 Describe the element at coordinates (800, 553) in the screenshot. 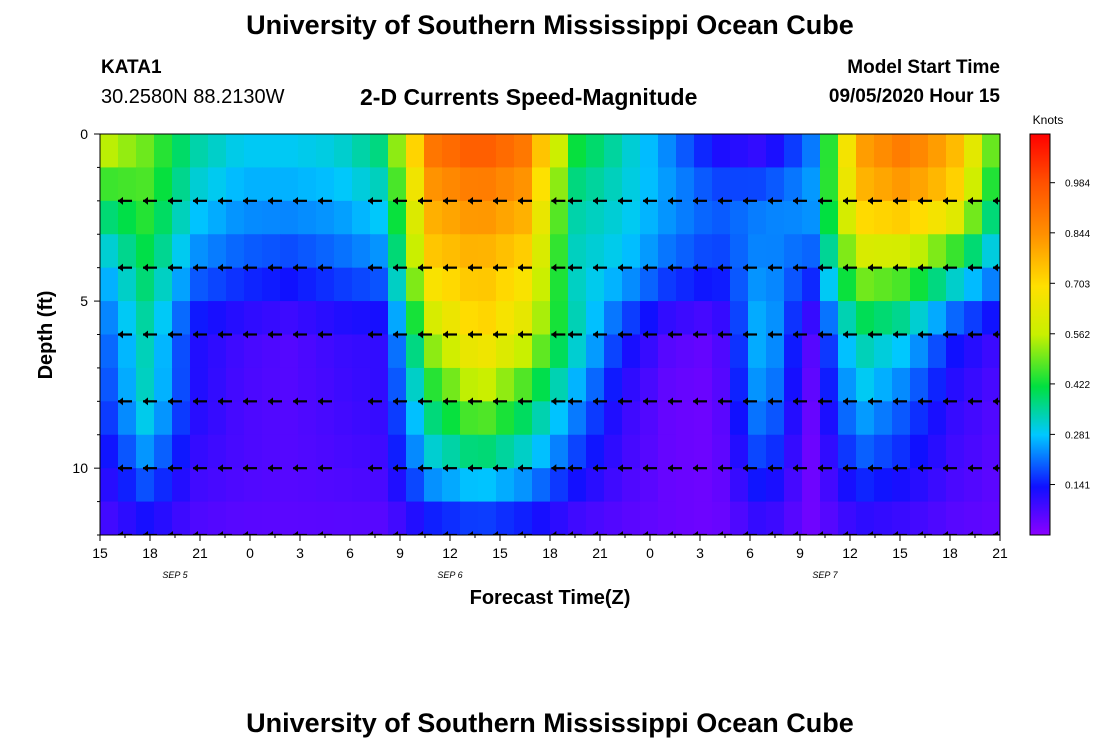

I see `x-tick-label: 9` at that location.